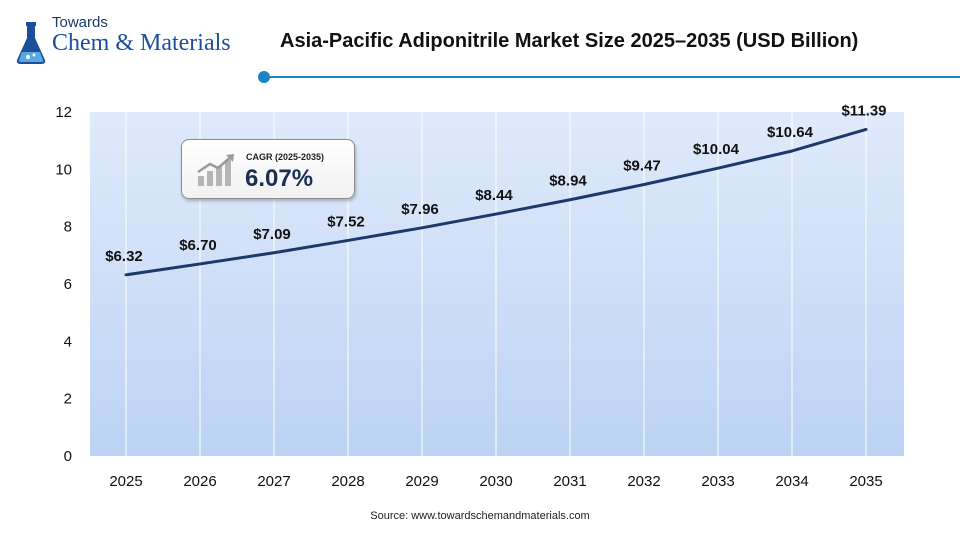 This screenshot has height=540, width=960. What do you see at coordinates (791, 481) in the screenshot?
I see `x-tick-label: 2034` at bounding box center [791, 481].